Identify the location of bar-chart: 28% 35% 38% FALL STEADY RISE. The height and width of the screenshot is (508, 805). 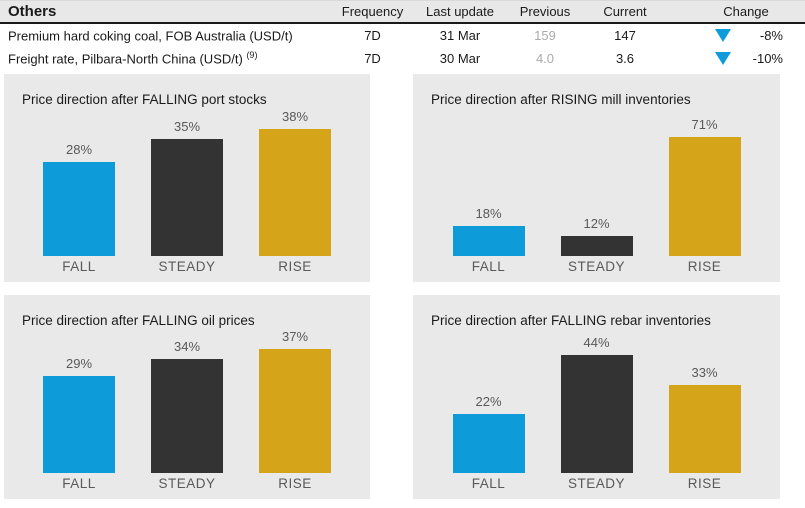
(187, 191).